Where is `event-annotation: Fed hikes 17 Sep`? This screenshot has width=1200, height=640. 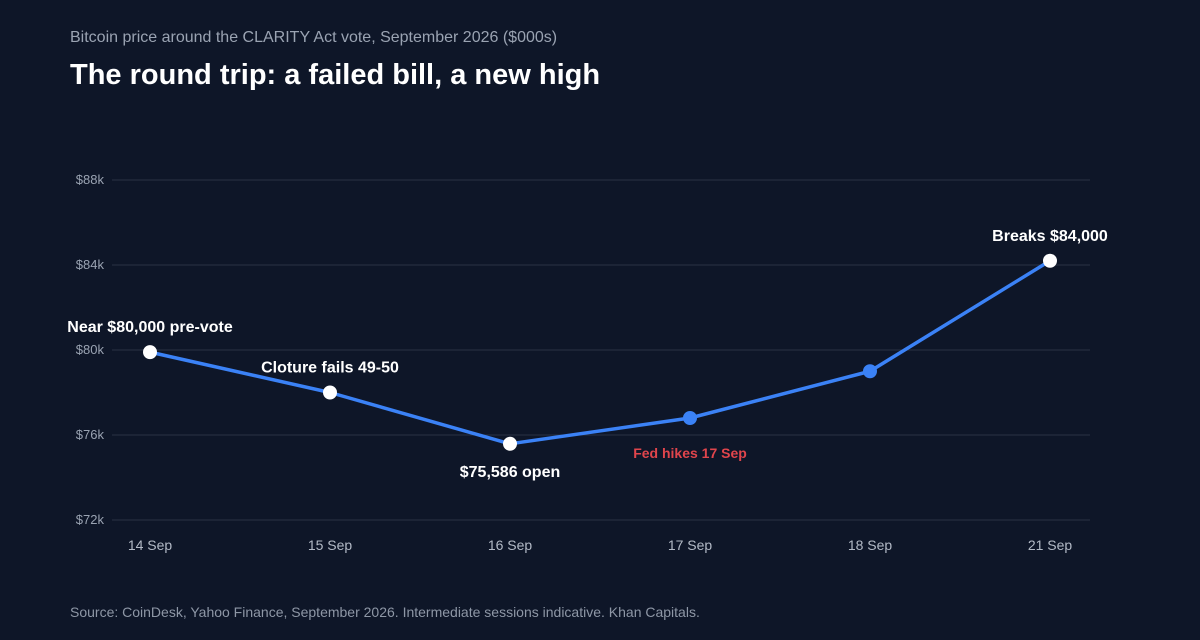 event-annotation: Fed hikes 17 Sep is located at coordinates (690, 453).